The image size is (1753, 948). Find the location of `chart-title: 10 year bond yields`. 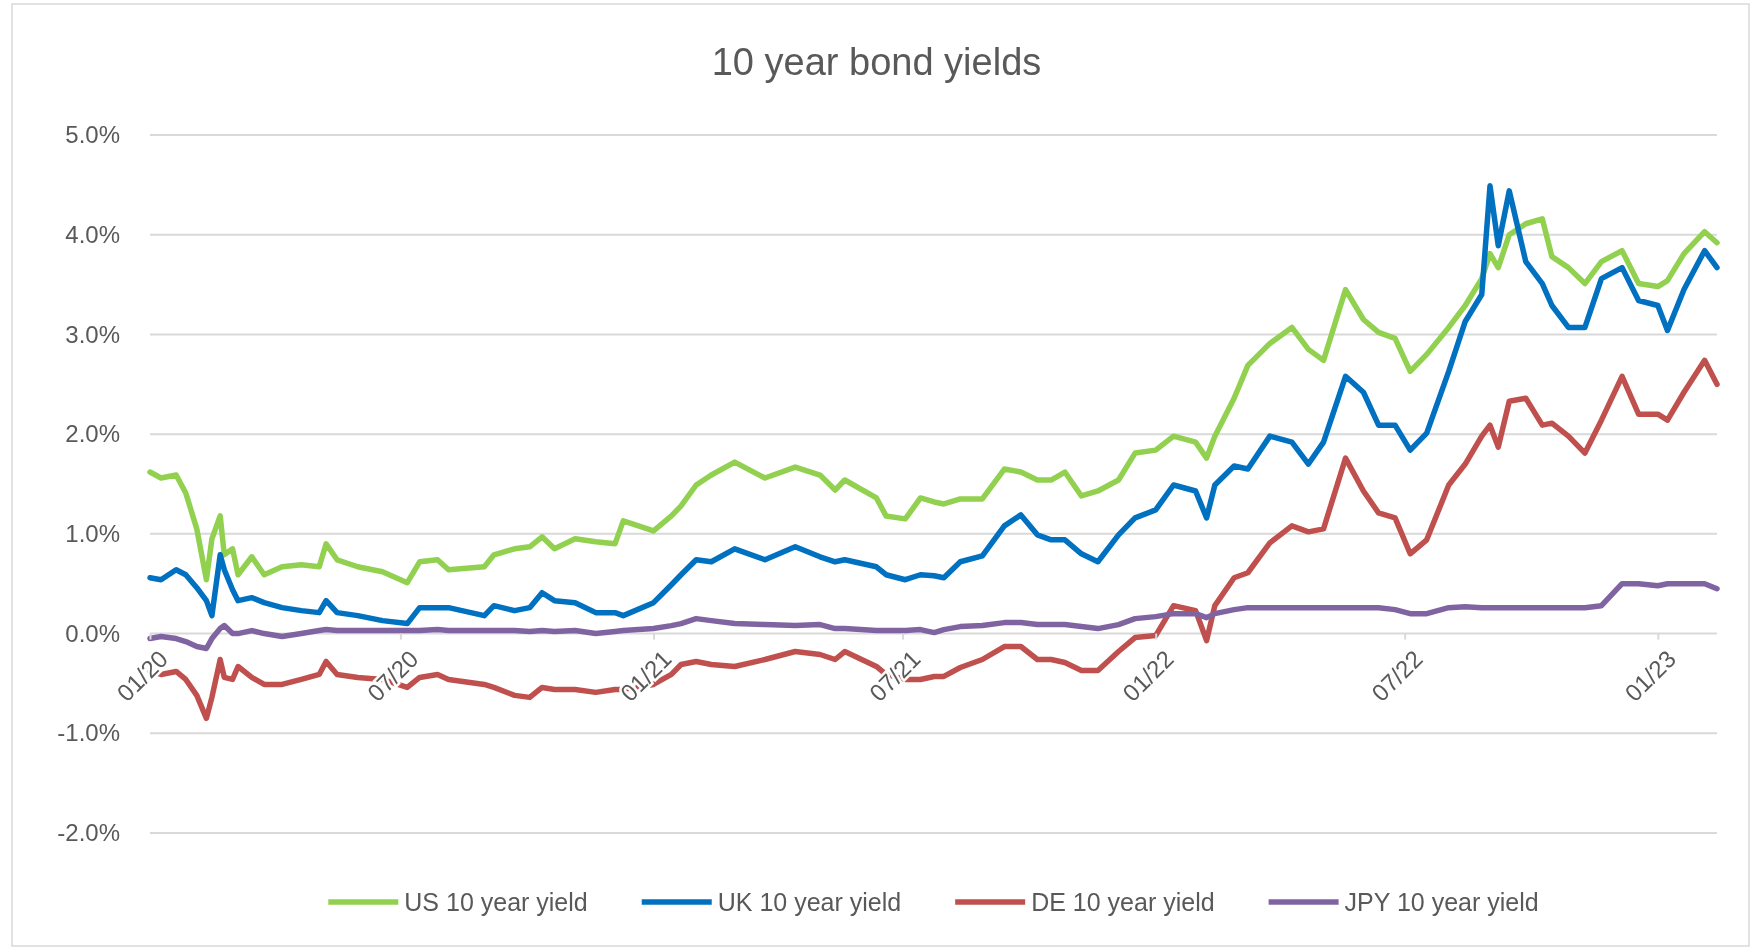

chart-title: 10 year bond yields is located at coordinates (876, 62).